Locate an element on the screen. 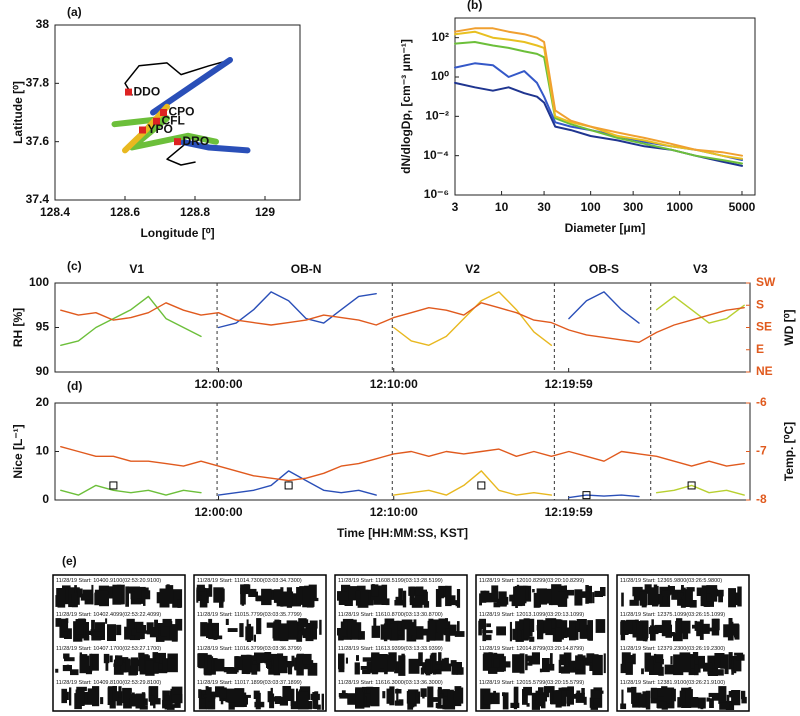 The image size is (800, 716). x-tick-label: 12:10:00 is located at coordinates (394, 384).